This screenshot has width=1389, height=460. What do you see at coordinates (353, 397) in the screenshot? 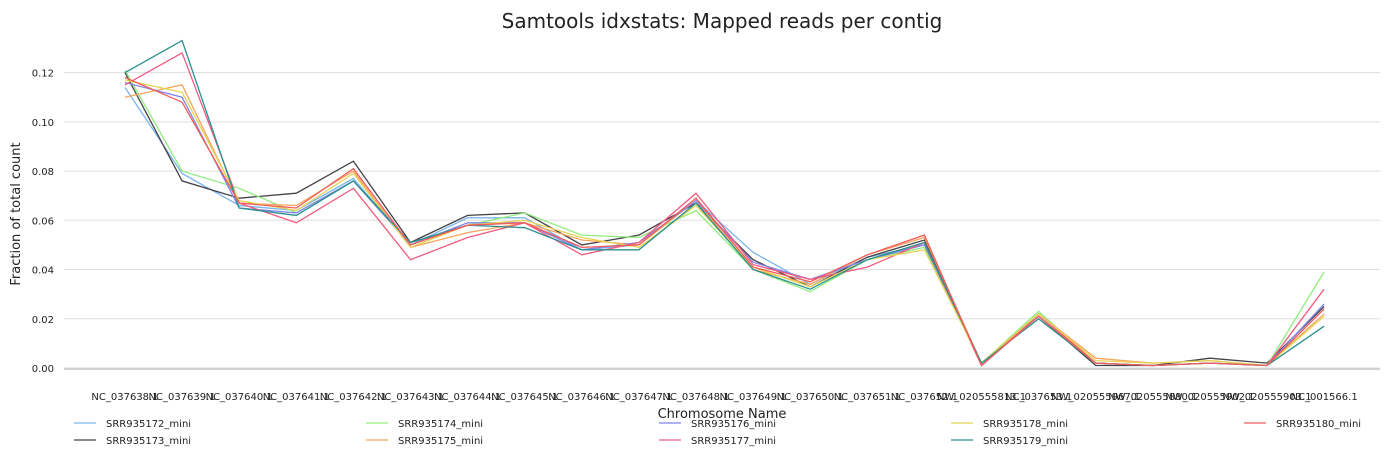
I see `x-tick-label: NC_037642.1` at bounding box center [353, 397].